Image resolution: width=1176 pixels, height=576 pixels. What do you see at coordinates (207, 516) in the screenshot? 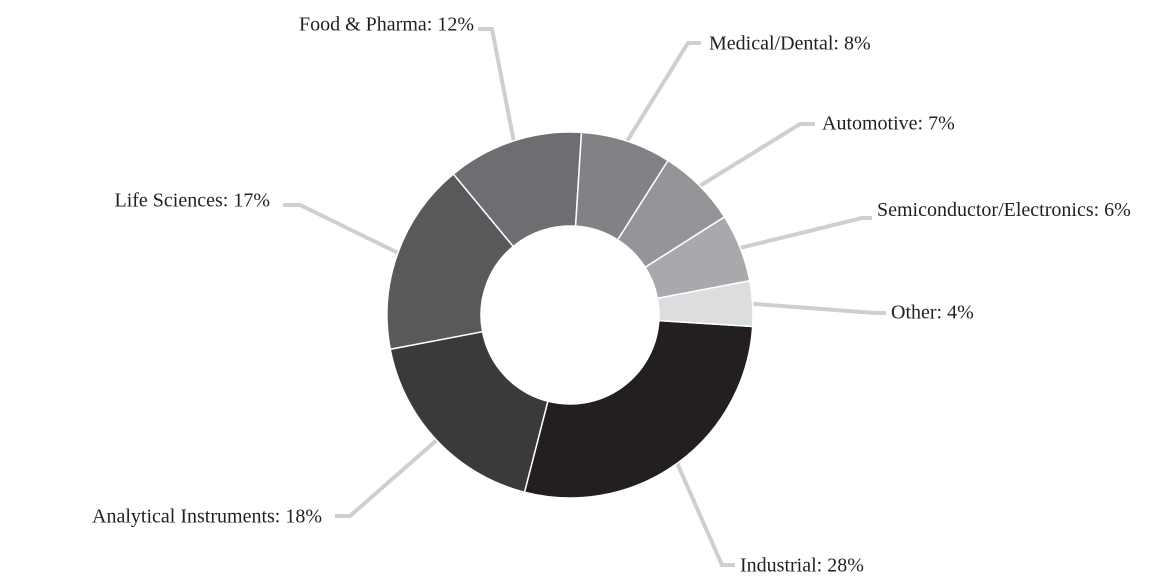
I see `slice-label: Analytical Instruments: 18%` at bounding box center [207, 516].